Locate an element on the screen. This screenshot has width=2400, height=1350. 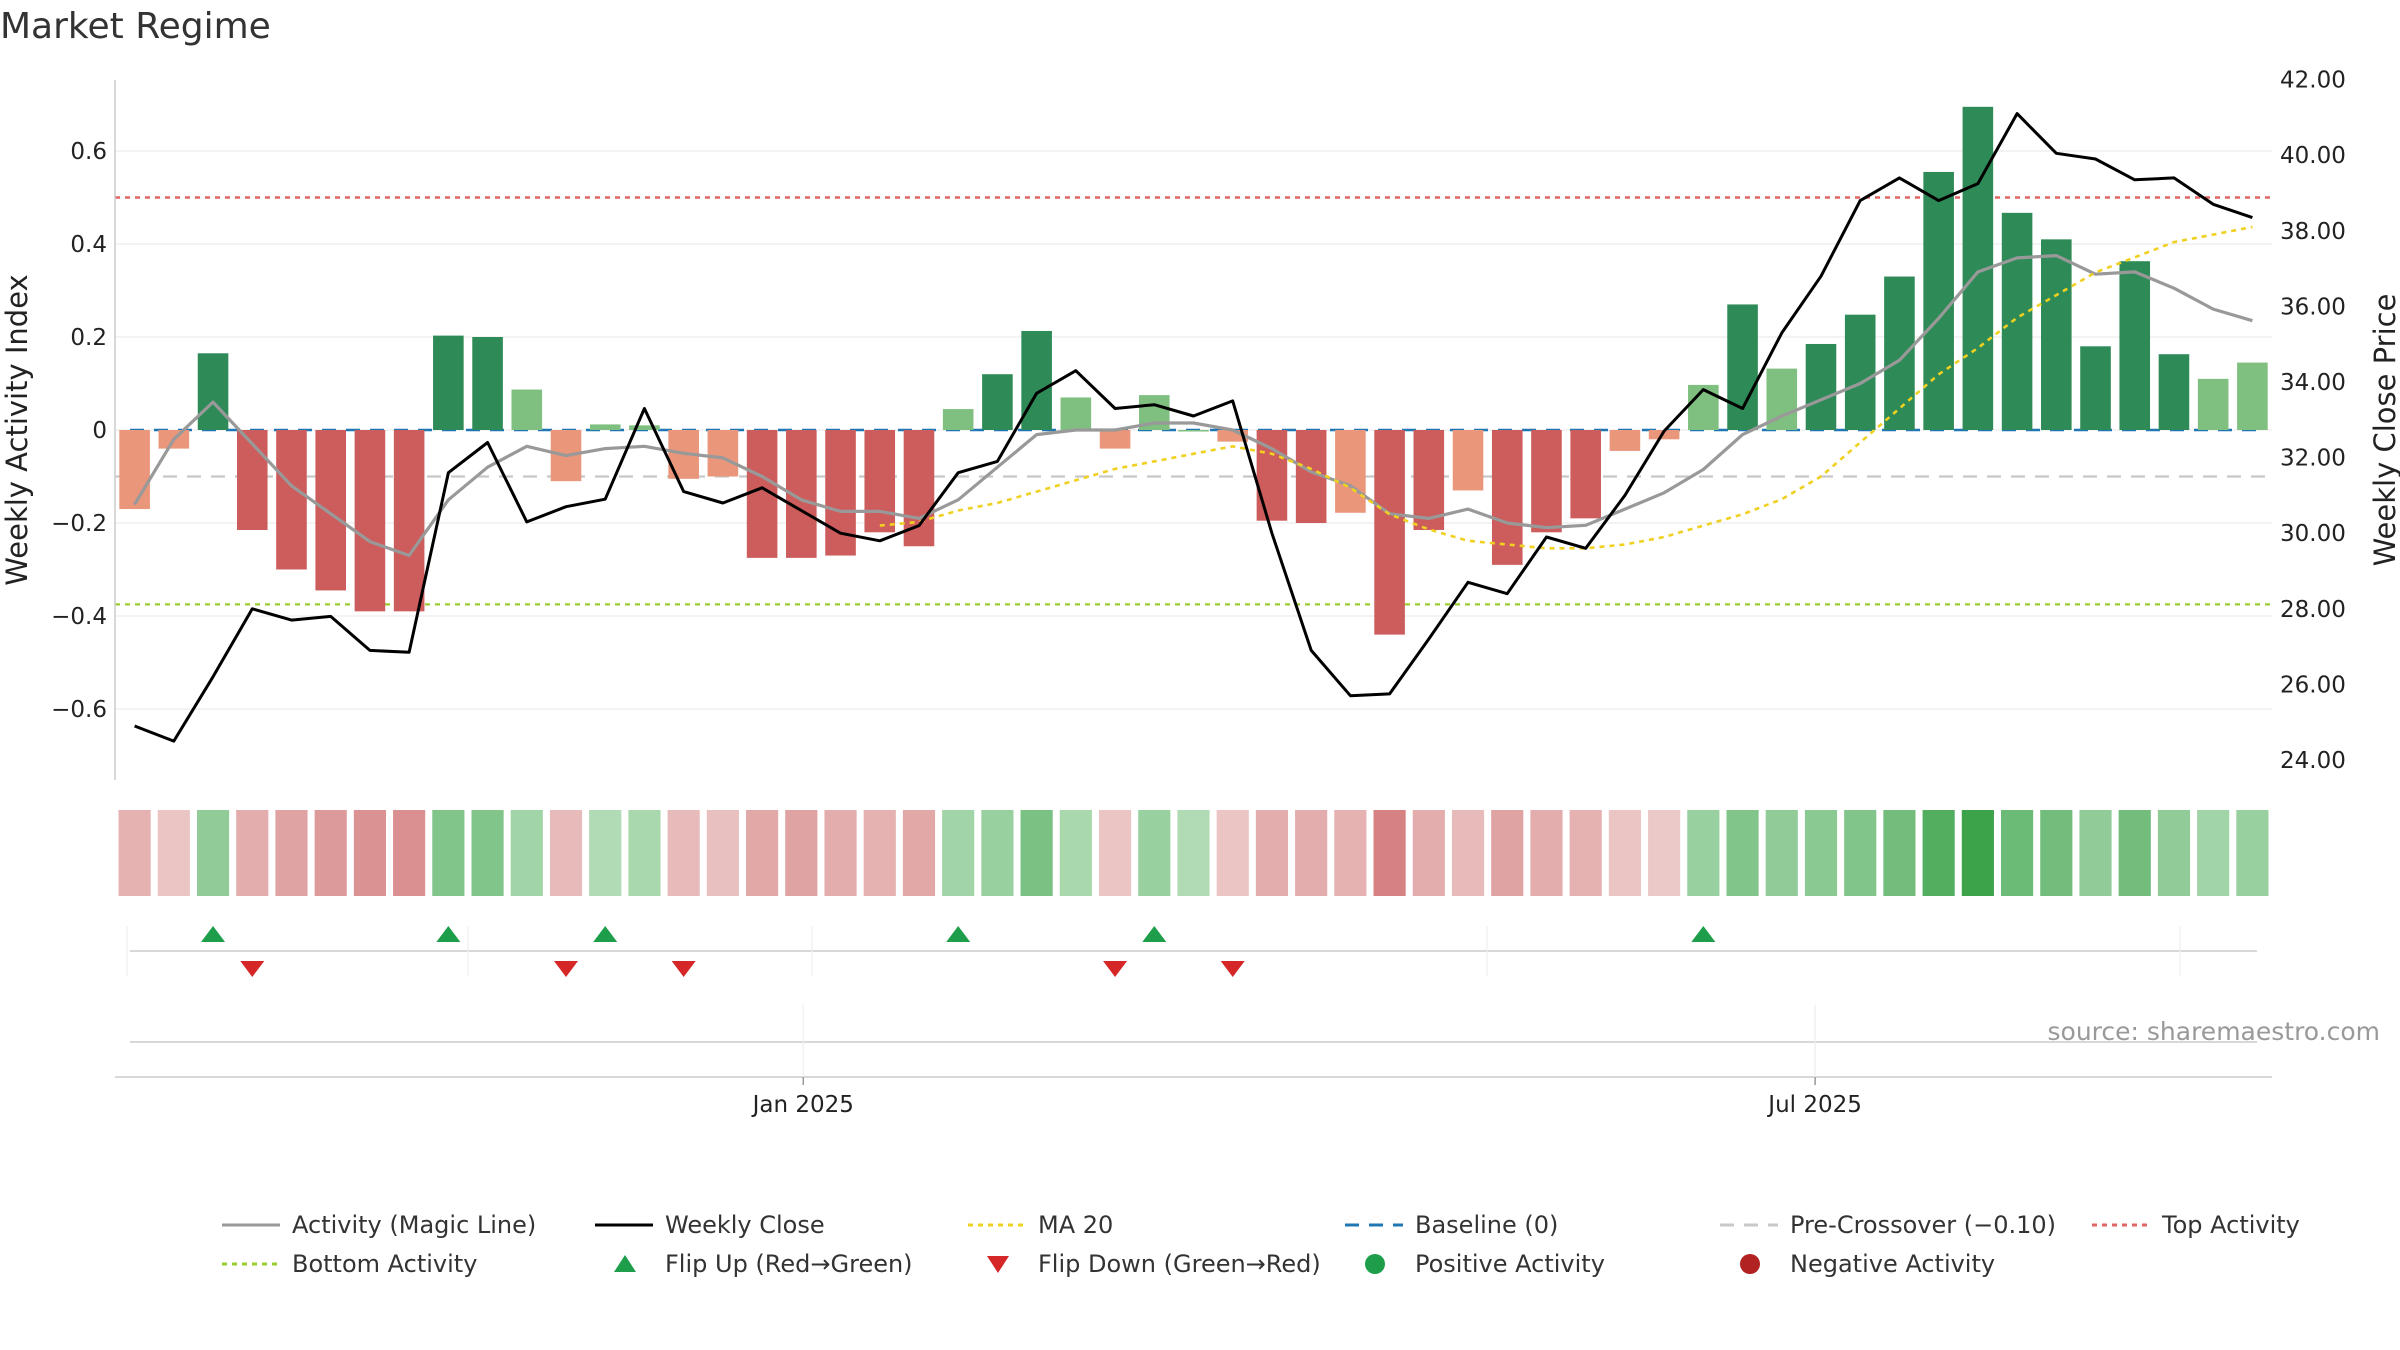
x-tick-label: Jul 2025 is located at coordinates (1814, 1105).